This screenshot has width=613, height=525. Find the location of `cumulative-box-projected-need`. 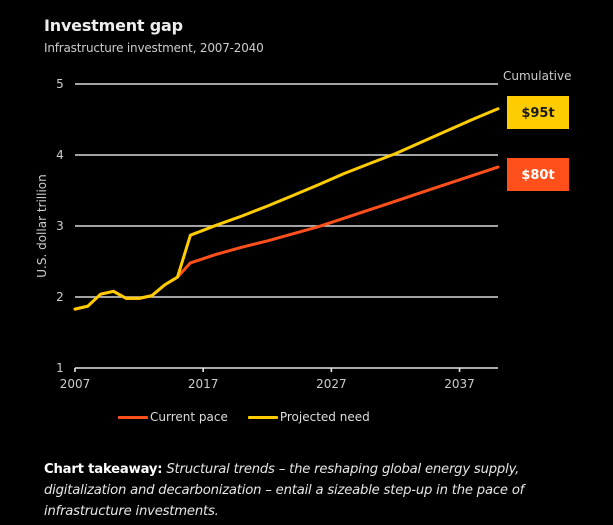

cumulative-box-projected-need is located at coordinates (538, 112).